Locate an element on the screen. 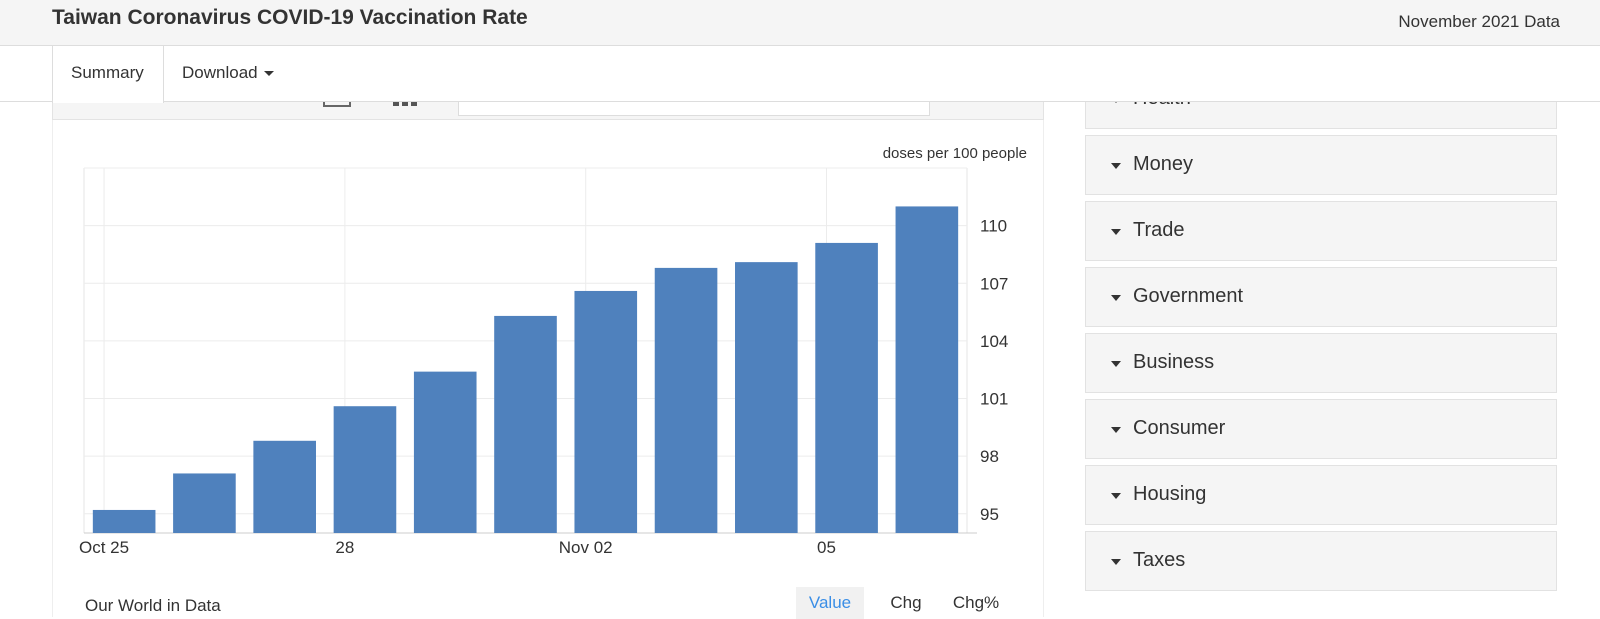 This screenshot has width=1600, height=619. data-date-label: November 2021 Data is located at coordinates (1479, 21).